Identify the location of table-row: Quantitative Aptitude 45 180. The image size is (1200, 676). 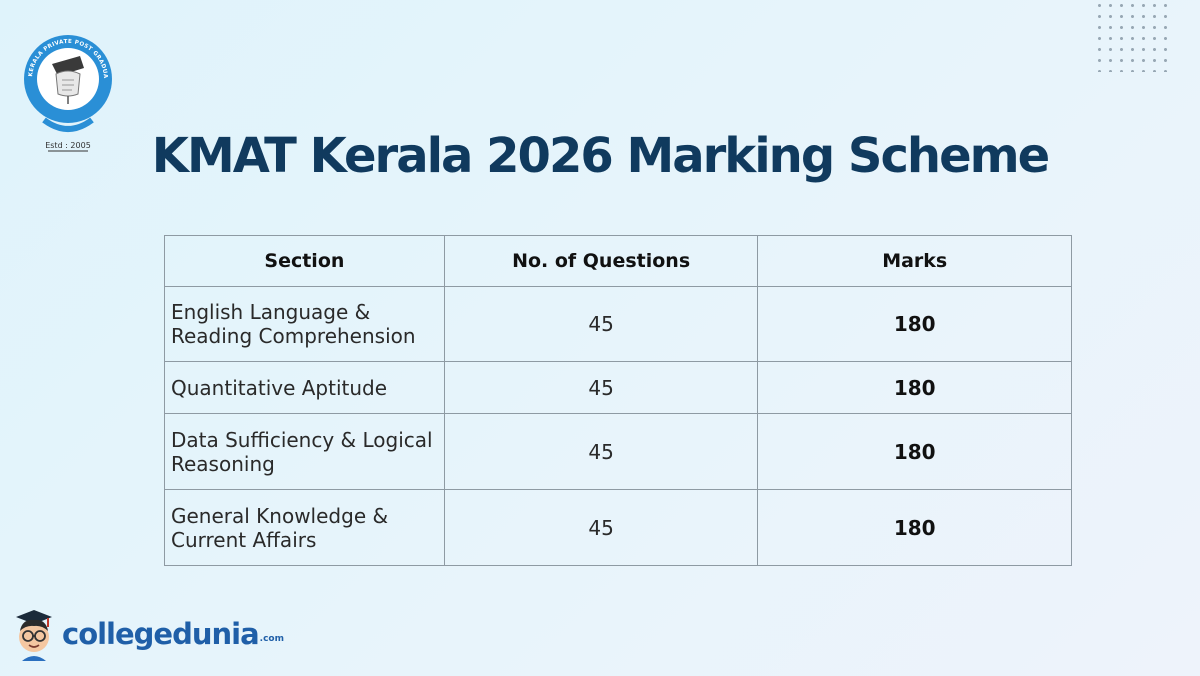
(618, 387).